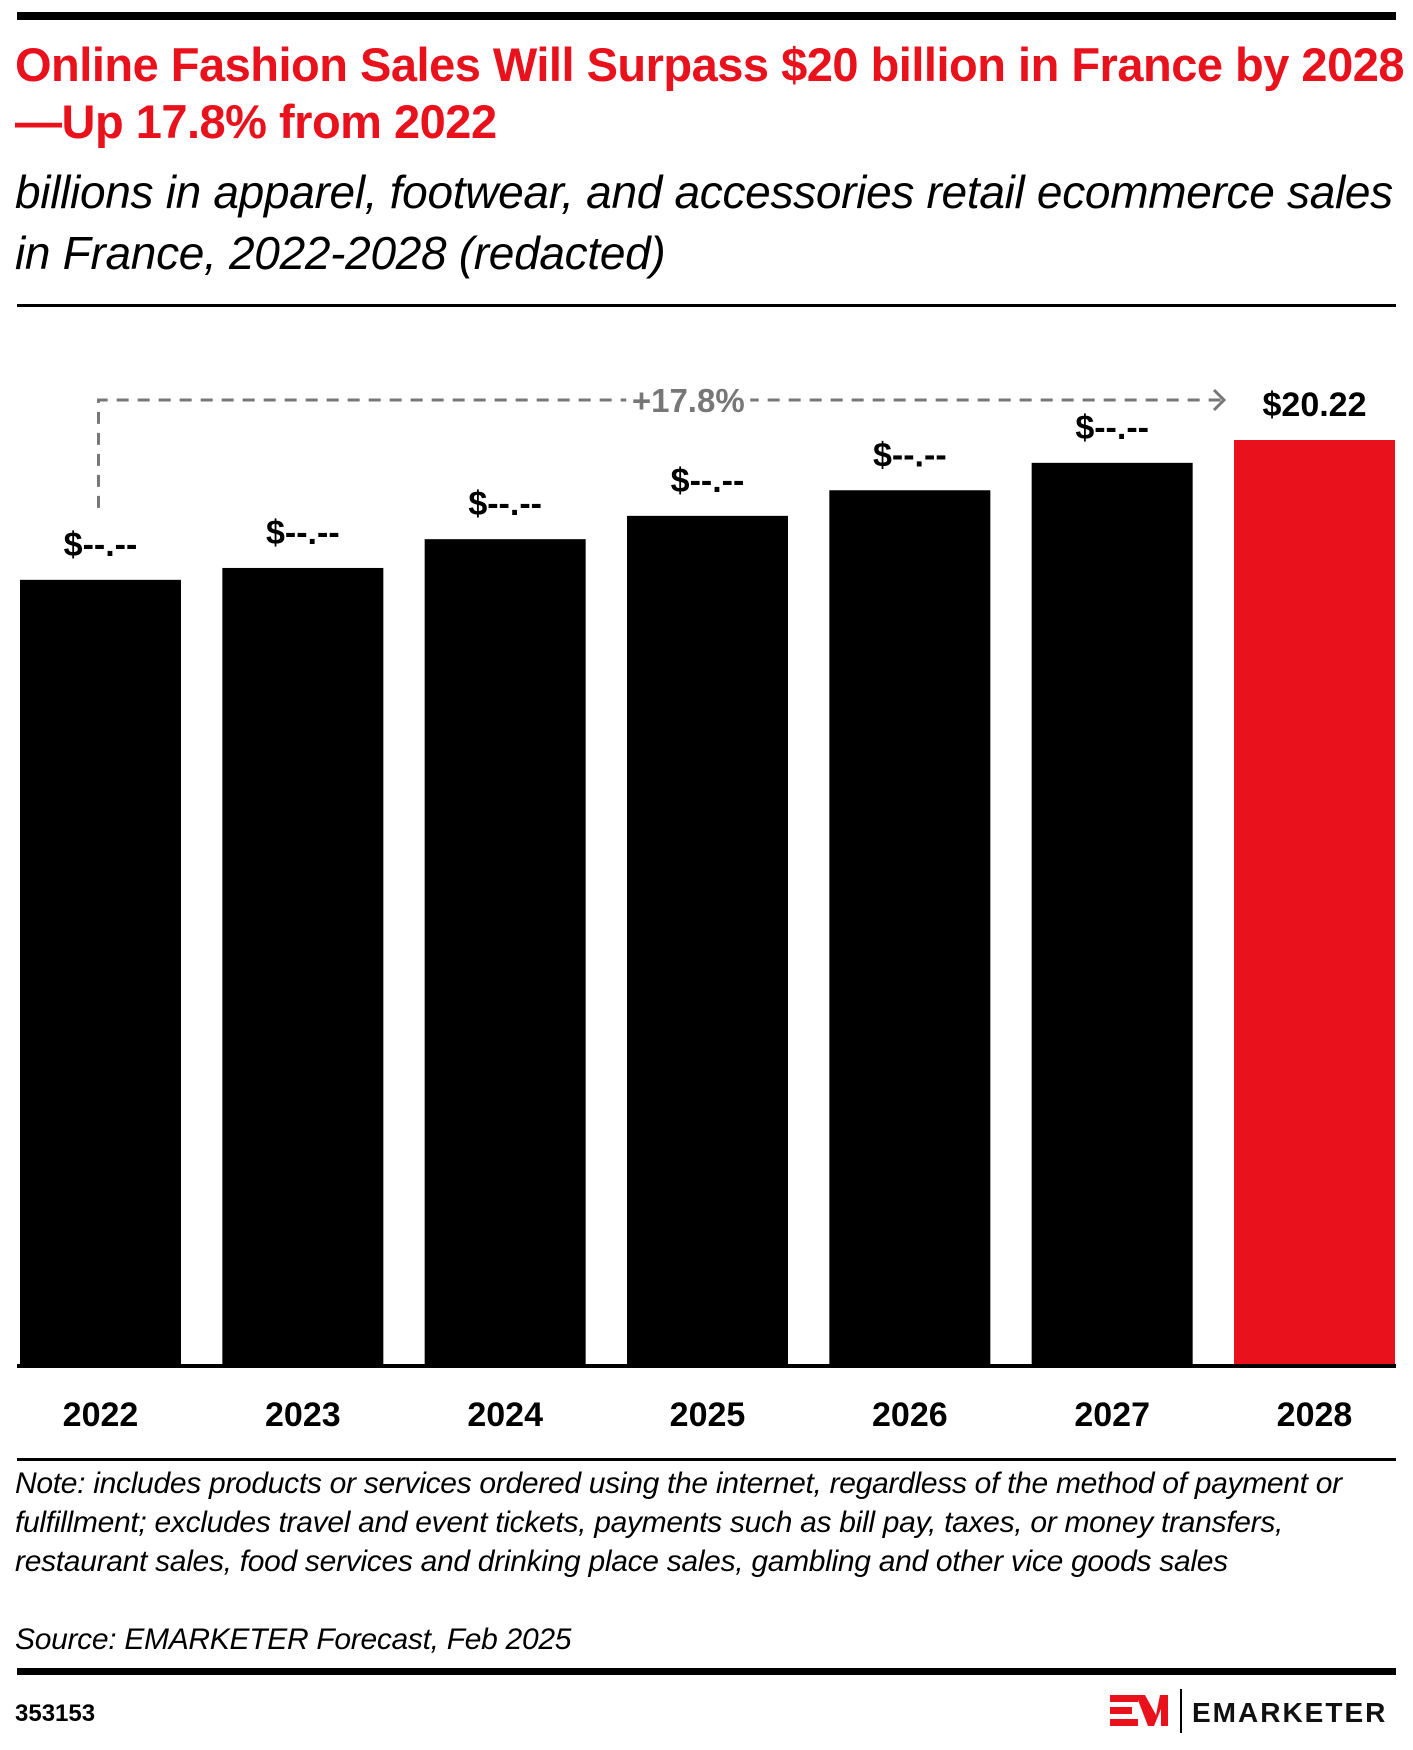 This screenshot has height=1750, width=1413. What do you see at coordinates (55, 1713) in the screenshot?
I see `chart-id: 353153` at bounding box center [55, 1713].